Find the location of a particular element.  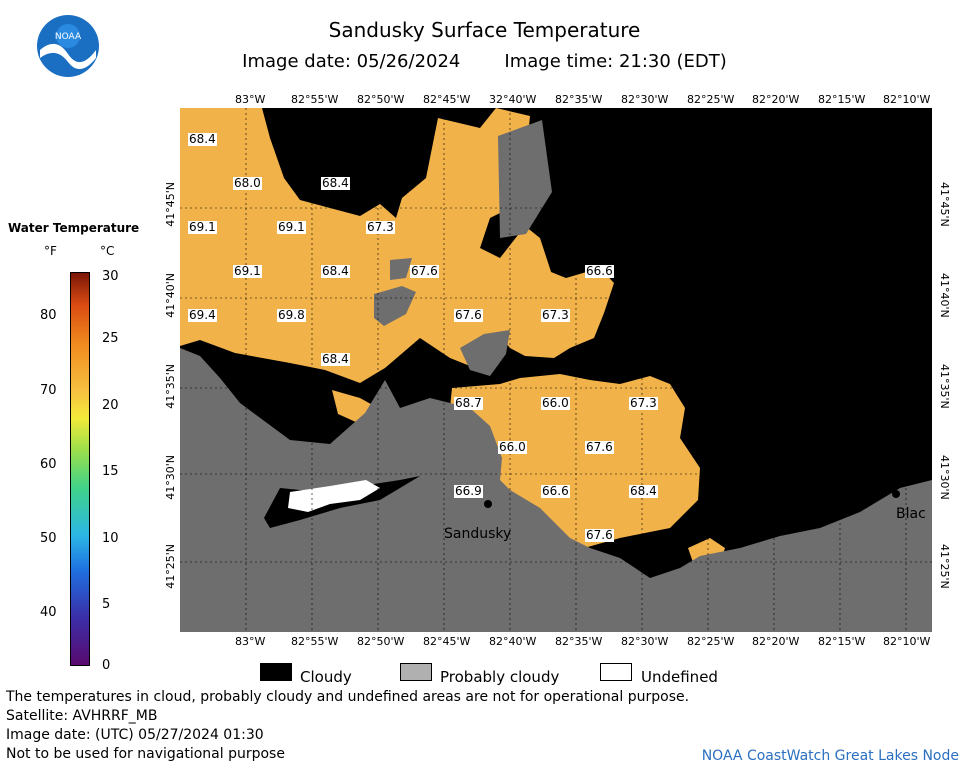

map-title: Sandusky Surface Temperature is located at coordinates (484, 30).